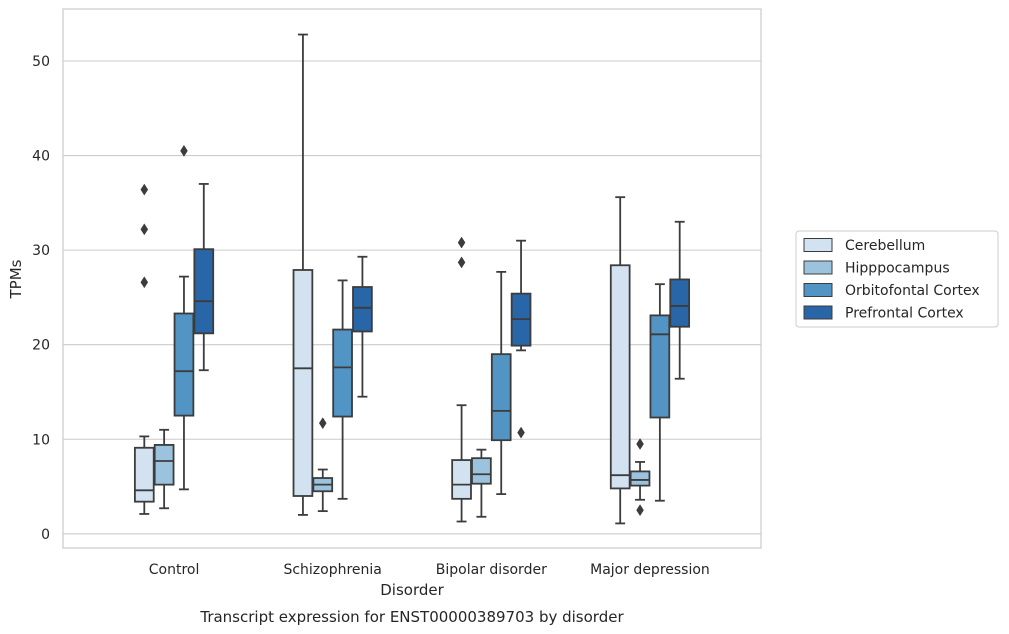 This screenshot has height=634, width=1009. I want to click on legend-frame, so click(897, 279).